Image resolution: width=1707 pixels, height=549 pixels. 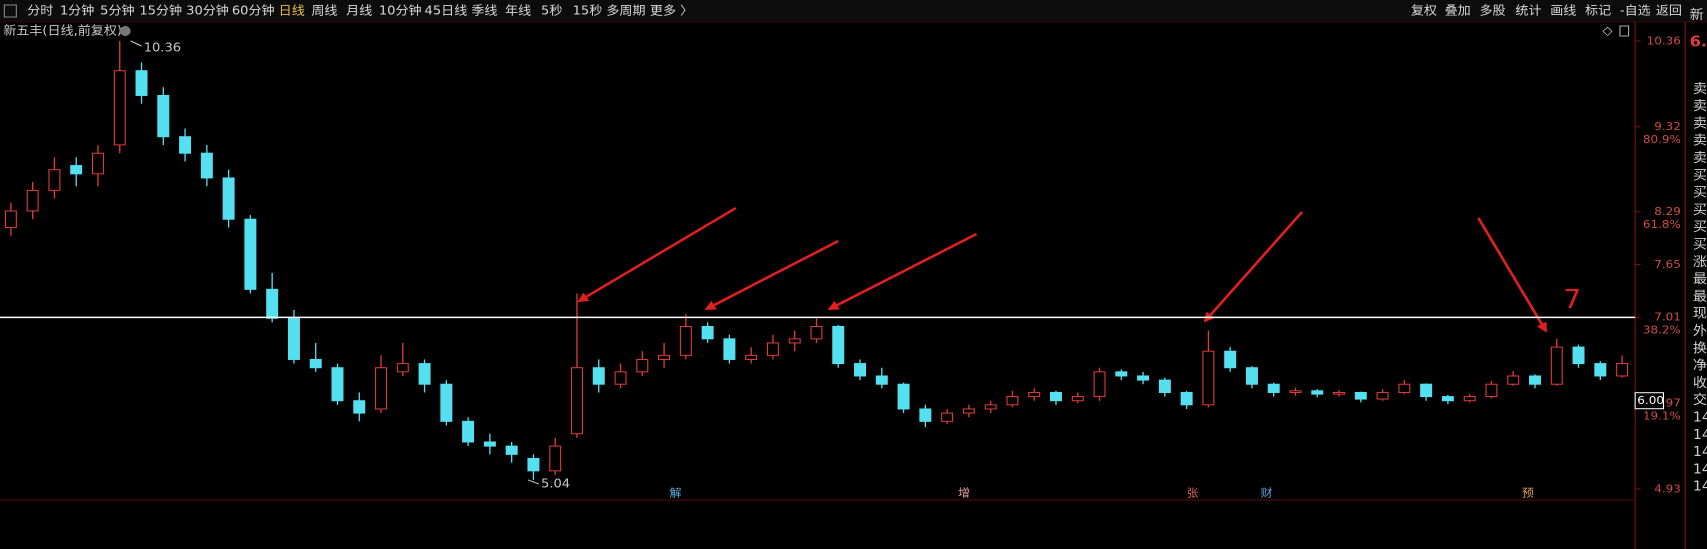 I want to click on chart-title: 新五丰(日线,前复权), so click(x=62, y=30).